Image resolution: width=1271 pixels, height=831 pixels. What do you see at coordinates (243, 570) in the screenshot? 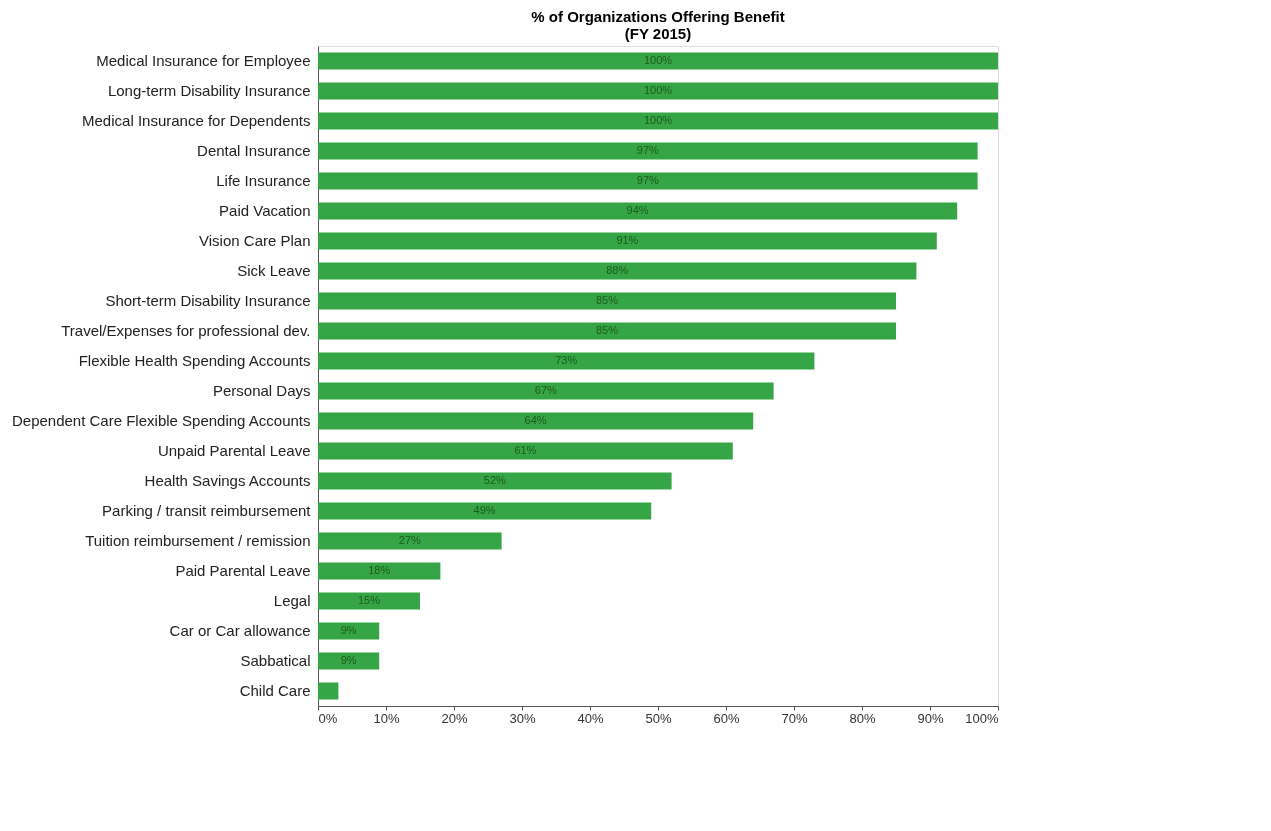
I see `y-tick-label: Paid Parental Leave` at bounding box center [243, 570].